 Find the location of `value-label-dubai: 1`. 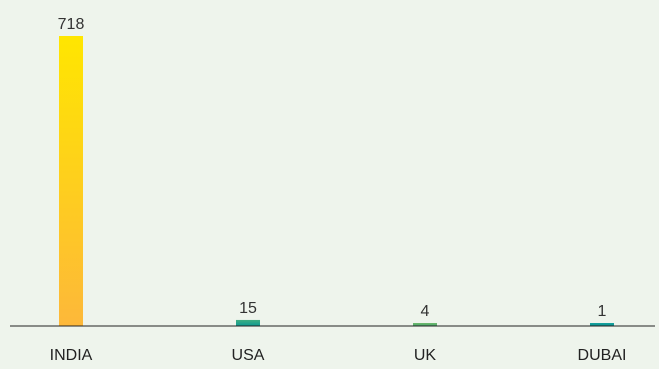

value-label-dubai: 1 is located at coordinates (602, 311).